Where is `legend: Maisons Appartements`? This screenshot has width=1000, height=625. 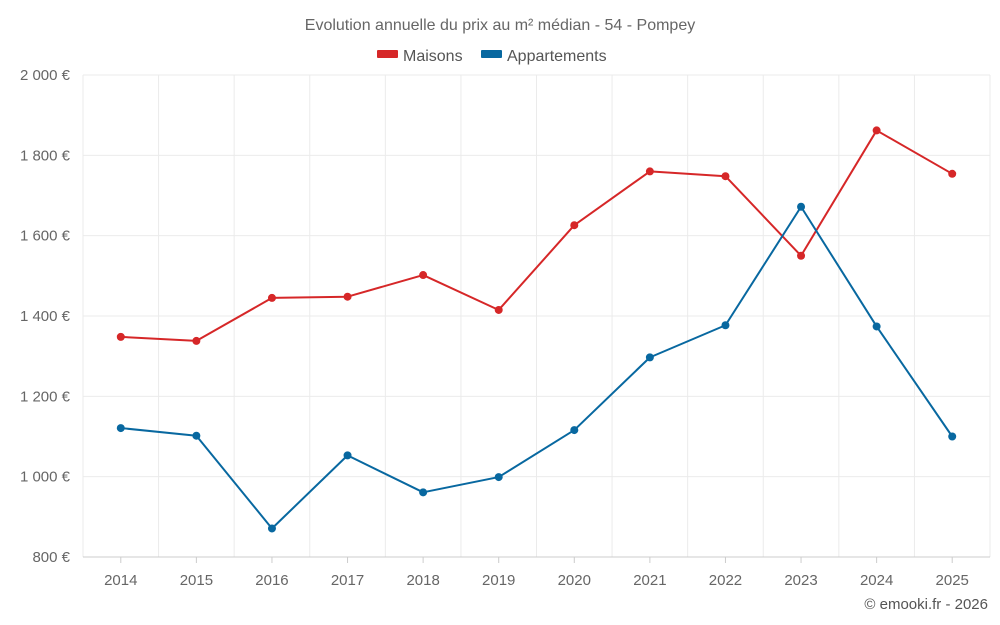 legend: Maisons Appartements is located at coordinates (492, 56).